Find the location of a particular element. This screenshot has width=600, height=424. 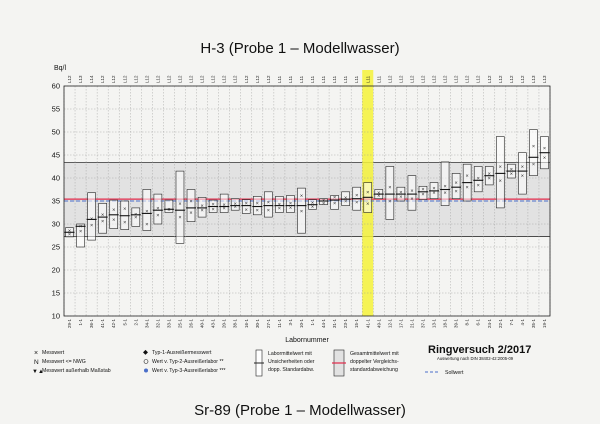

legend-messwert: Messwert is located at coordinates (53, 353).